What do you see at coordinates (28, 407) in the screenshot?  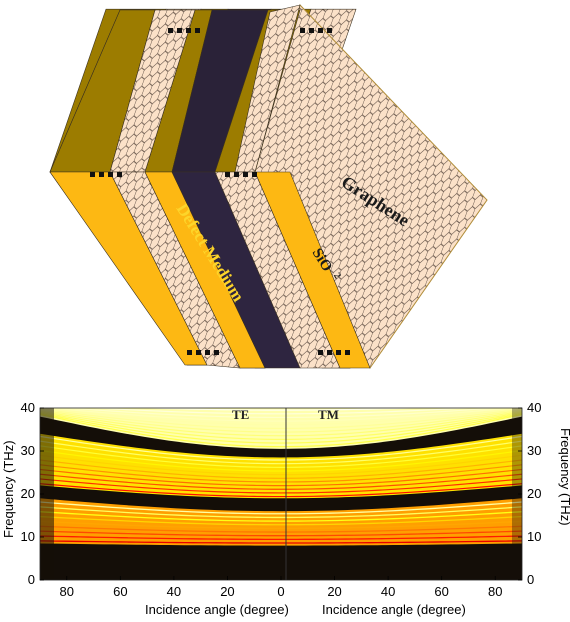 I see `y-tick-label-left-40: 40` at bounding box center [28, 407].